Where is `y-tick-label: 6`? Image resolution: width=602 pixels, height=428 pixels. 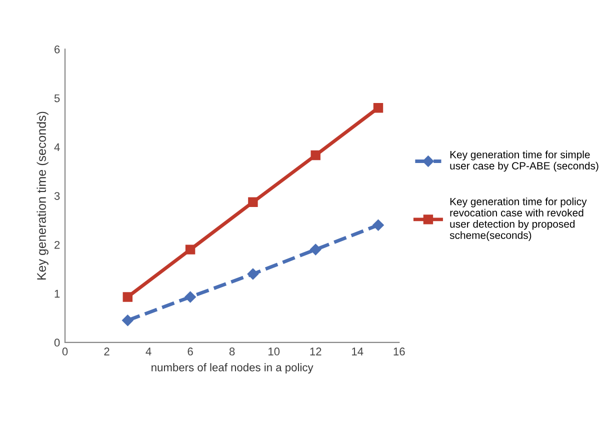 y-tick-label: 6 is located at coordinates (57, 49).